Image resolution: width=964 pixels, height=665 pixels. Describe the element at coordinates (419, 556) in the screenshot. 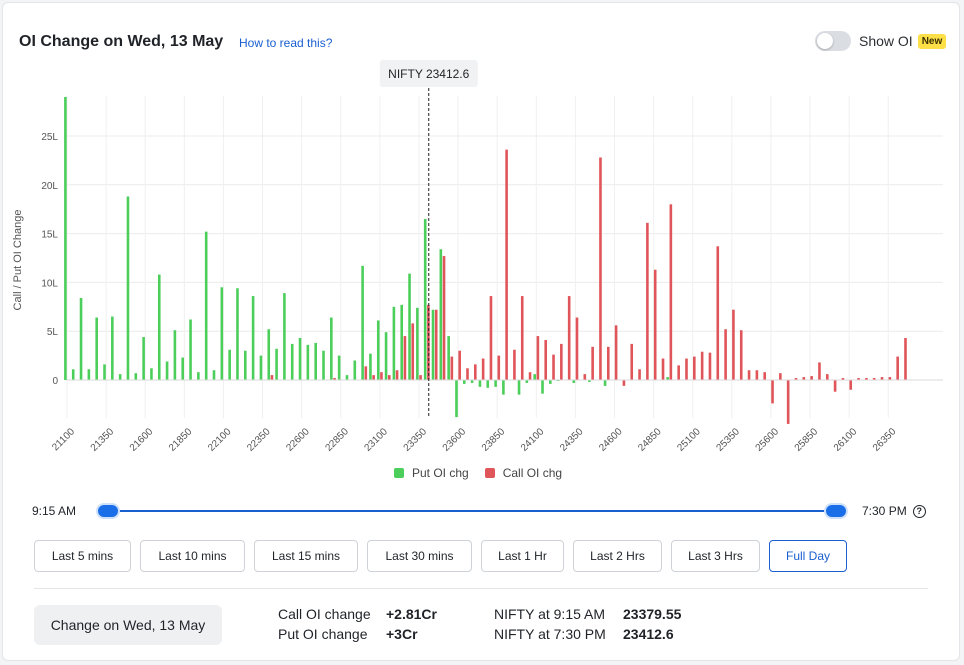

I see `range-last-30-mins-button: Last 30 mins` at that location.